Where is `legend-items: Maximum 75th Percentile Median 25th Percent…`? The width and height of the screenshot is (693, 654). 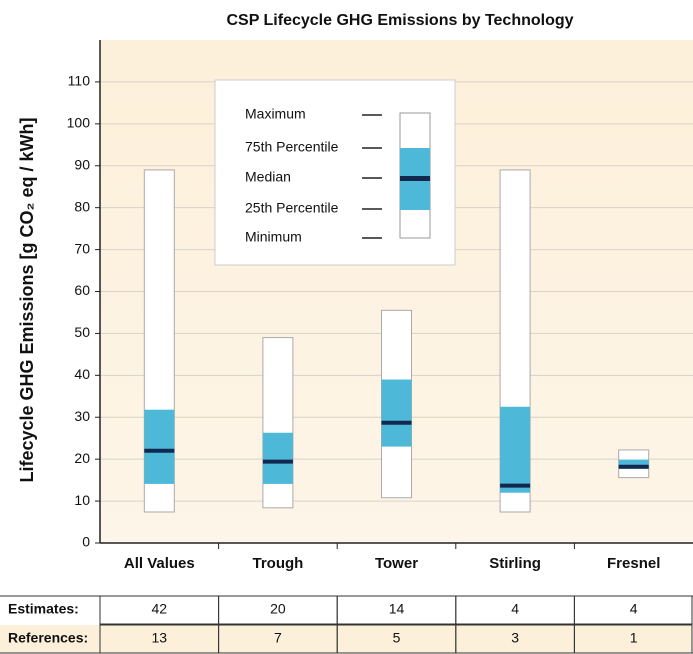 legend-items: Maximum 75th Percentile Median 25th Percent… is located at coordinates (313, 175).